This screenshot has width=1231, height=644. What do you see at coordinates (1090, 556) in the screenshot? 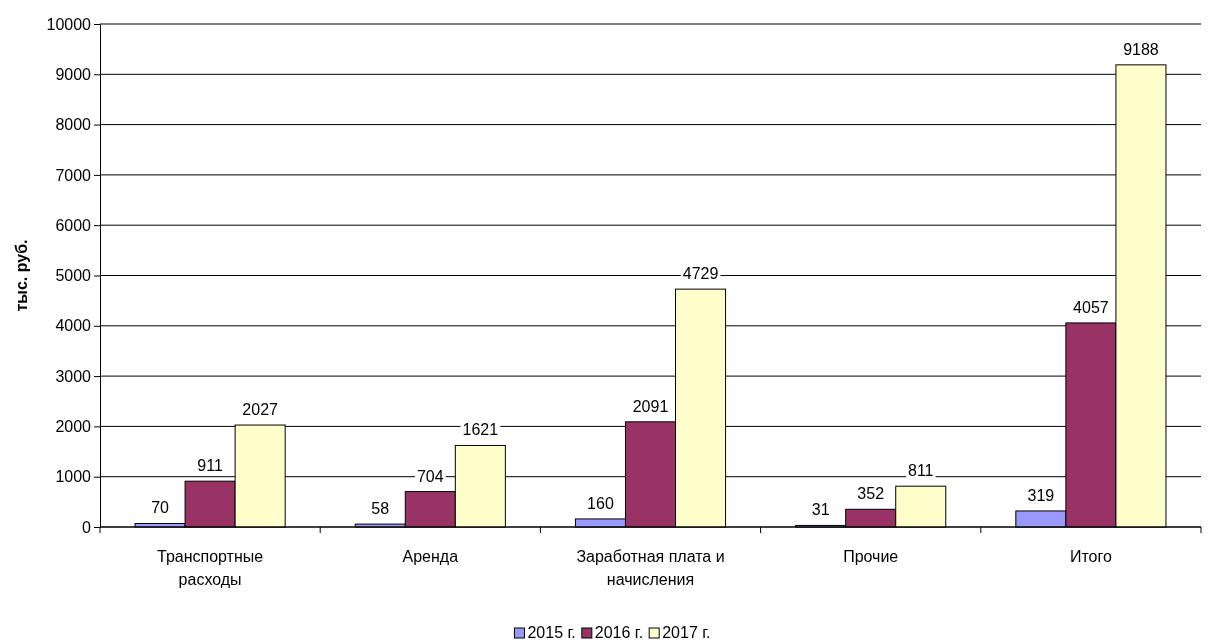
I see `x-tick-label: Итого` at bounding box center [1090, 556].